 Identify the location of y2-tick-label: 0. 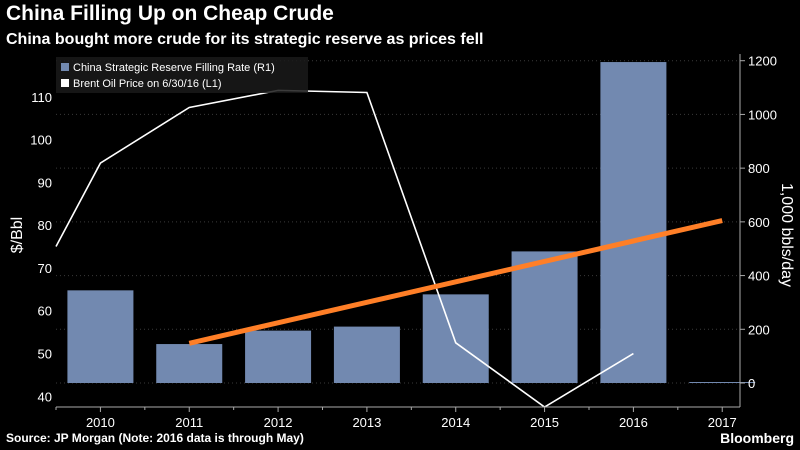
(751, 383).